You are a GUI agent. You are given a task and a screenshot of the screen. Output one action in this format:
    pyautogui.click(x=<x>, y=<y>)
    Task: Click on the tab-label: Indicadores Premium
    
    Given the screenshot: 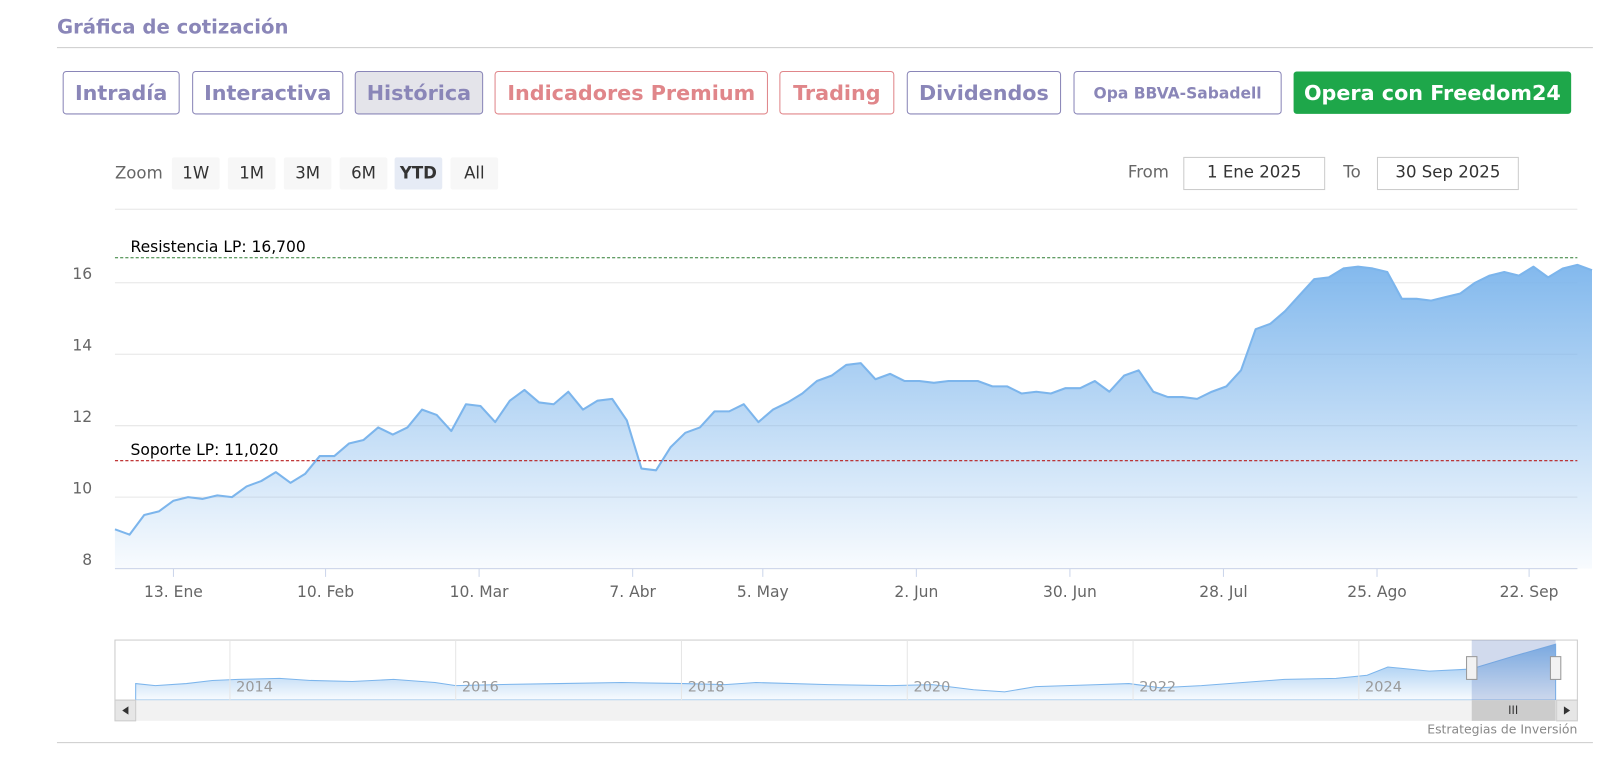 What is the action you would take?
    pyautogui.click(x=631, y=93)
    